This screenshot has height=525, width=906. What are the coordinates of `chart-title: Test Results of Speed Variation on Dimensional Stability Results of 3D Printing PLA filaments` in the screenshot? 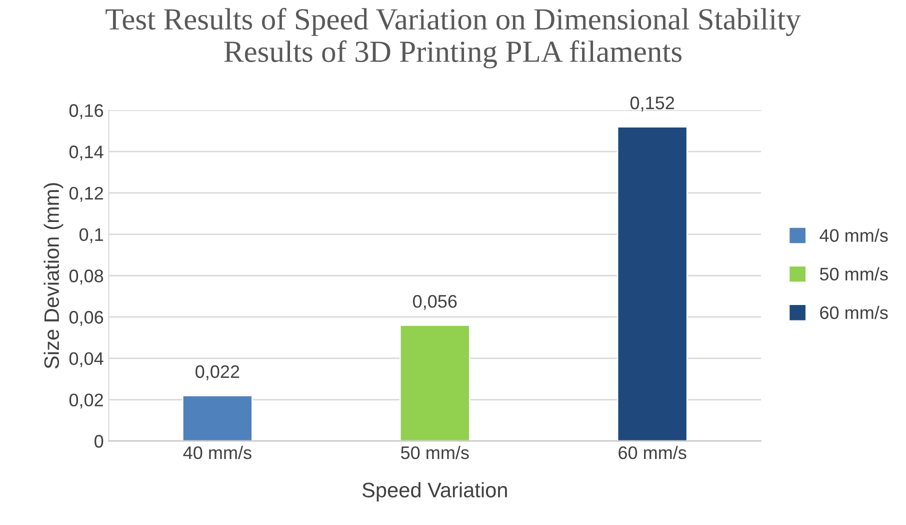 It's located at (453, 38).